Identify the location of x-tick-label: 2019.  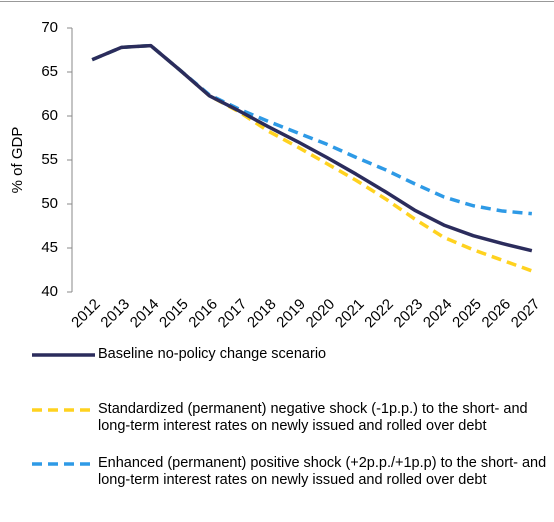
(291, 314).